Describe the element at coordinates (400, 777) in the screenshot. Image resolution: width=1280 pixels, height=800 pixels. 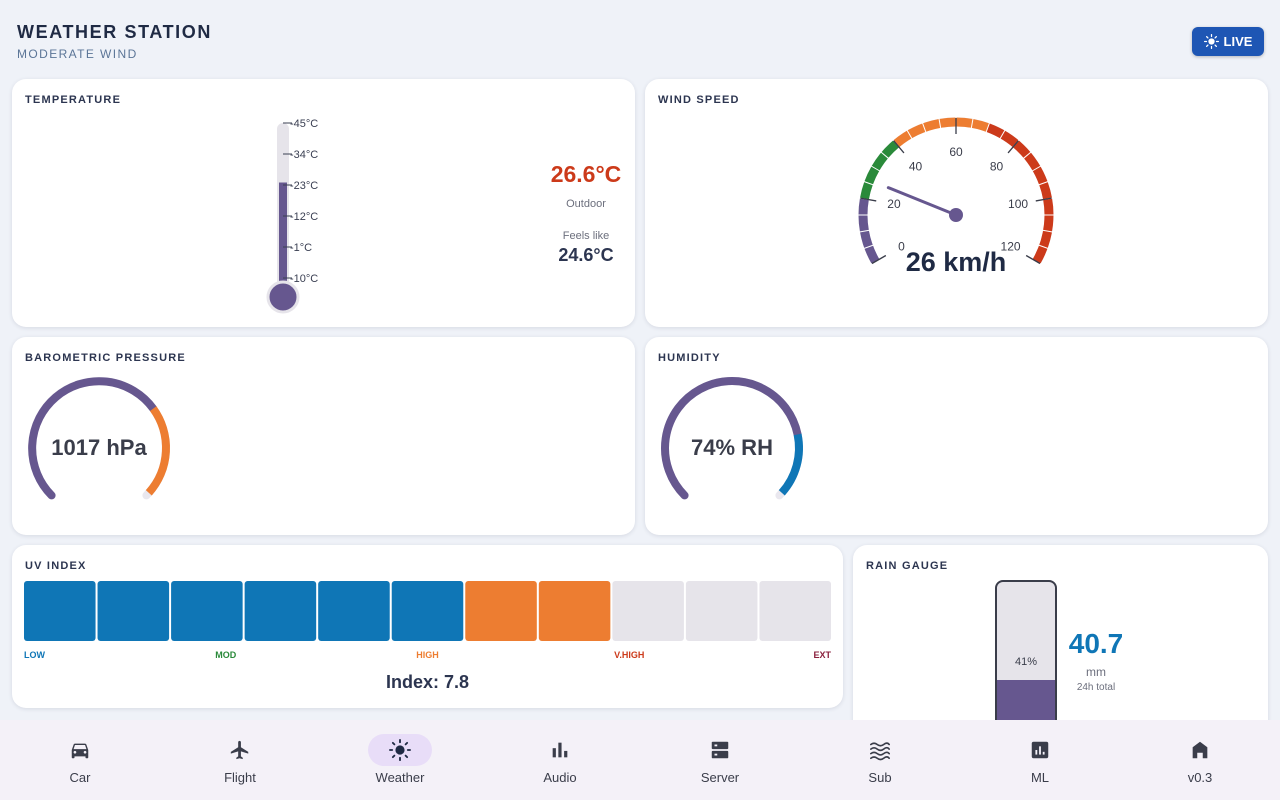
I see `nav-label: Weather` at that location.